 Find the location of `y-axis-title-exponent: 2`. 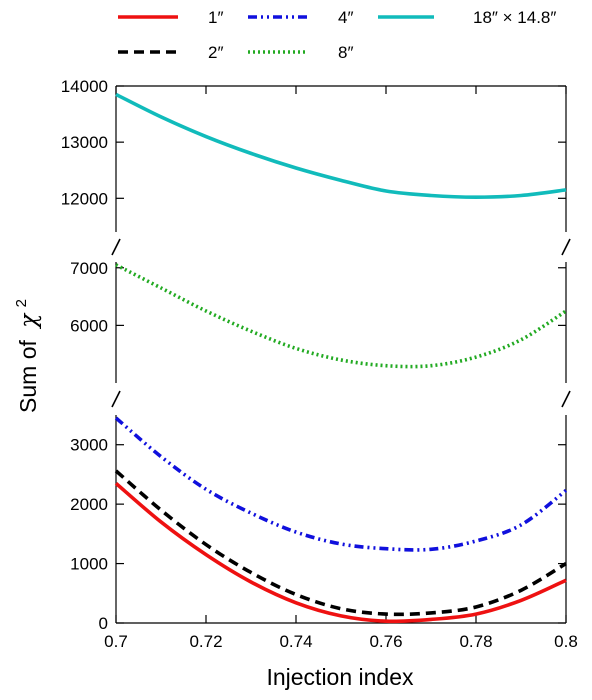

y-axis-title-exponent: 2 is located at coordinates (21, 303).